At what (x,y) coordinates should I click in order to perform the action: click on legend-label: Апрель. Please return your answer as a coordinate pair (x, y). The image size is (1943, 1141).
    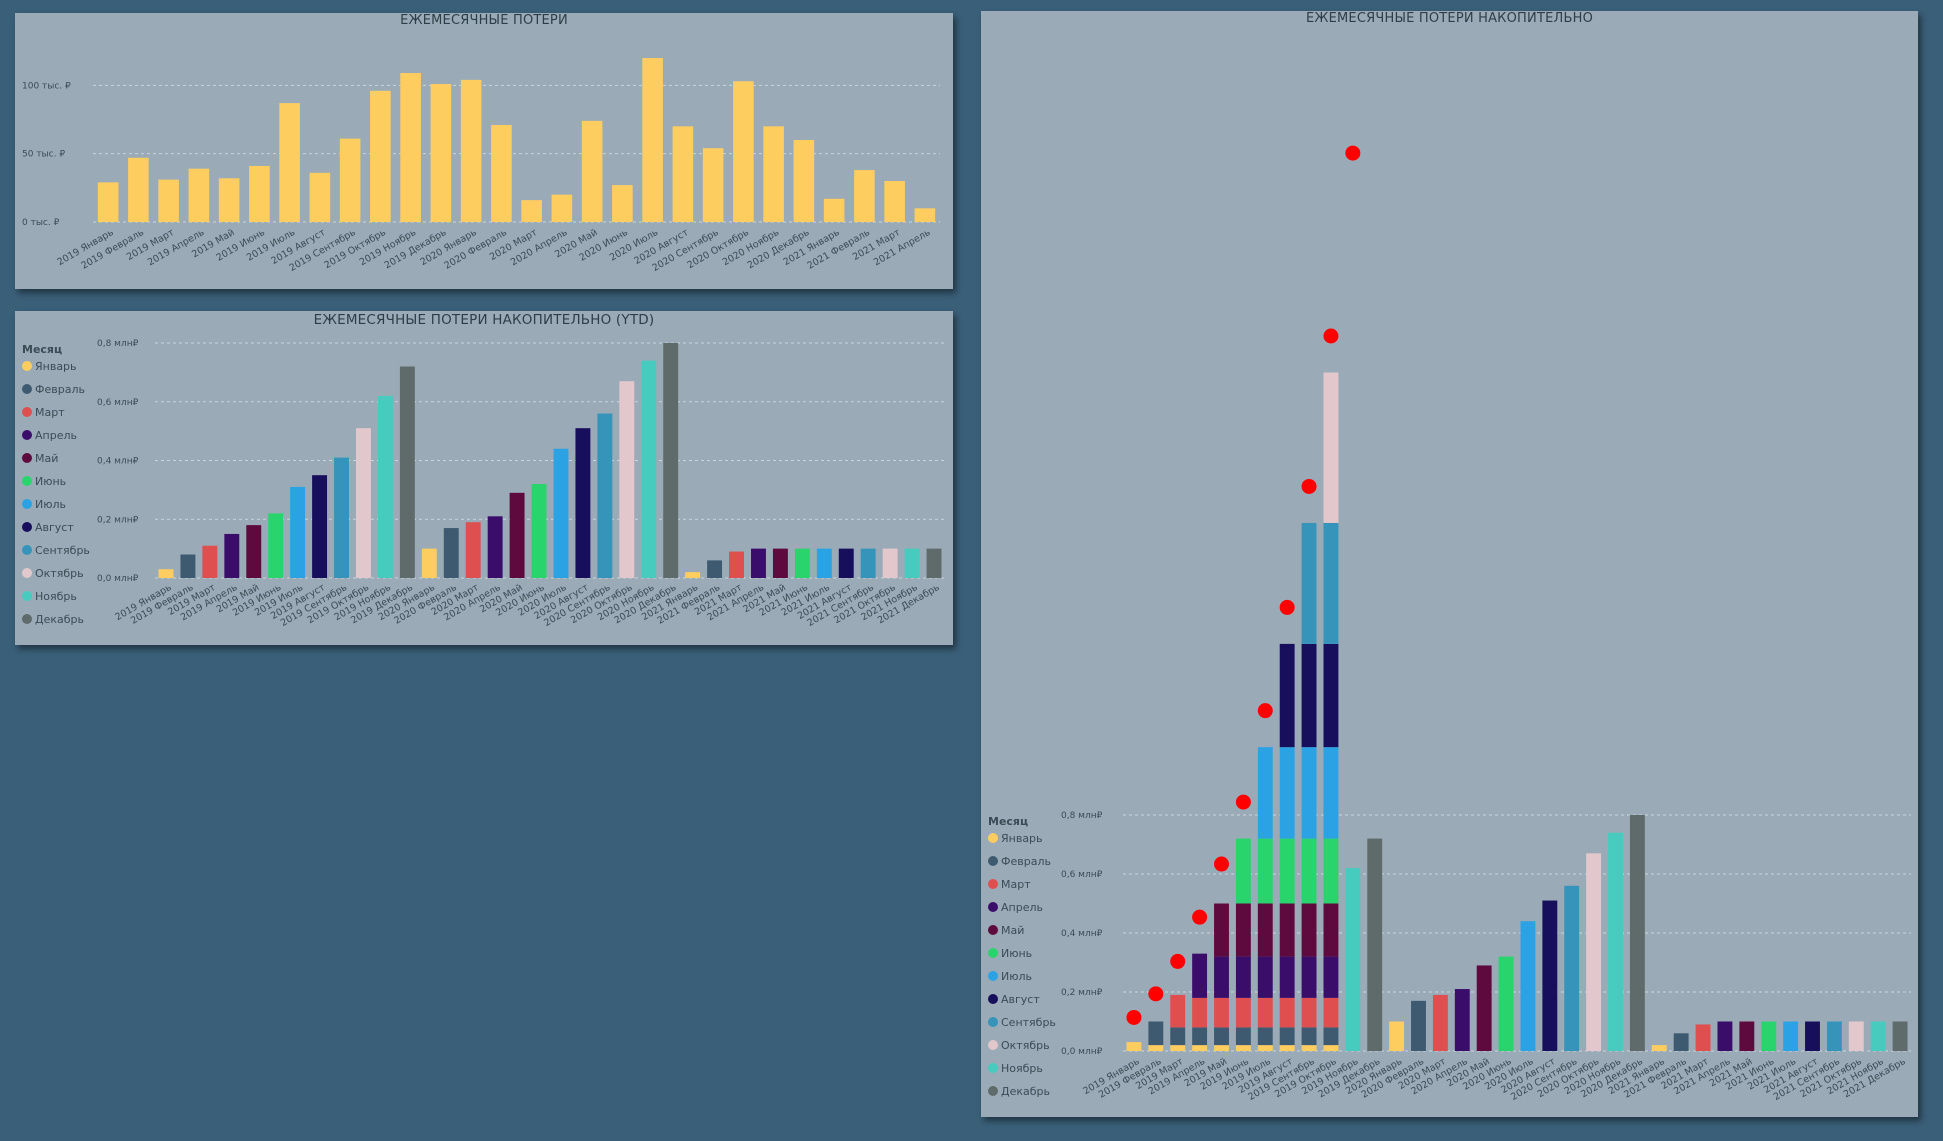
    Looking at the image, I should click on (56, 435).